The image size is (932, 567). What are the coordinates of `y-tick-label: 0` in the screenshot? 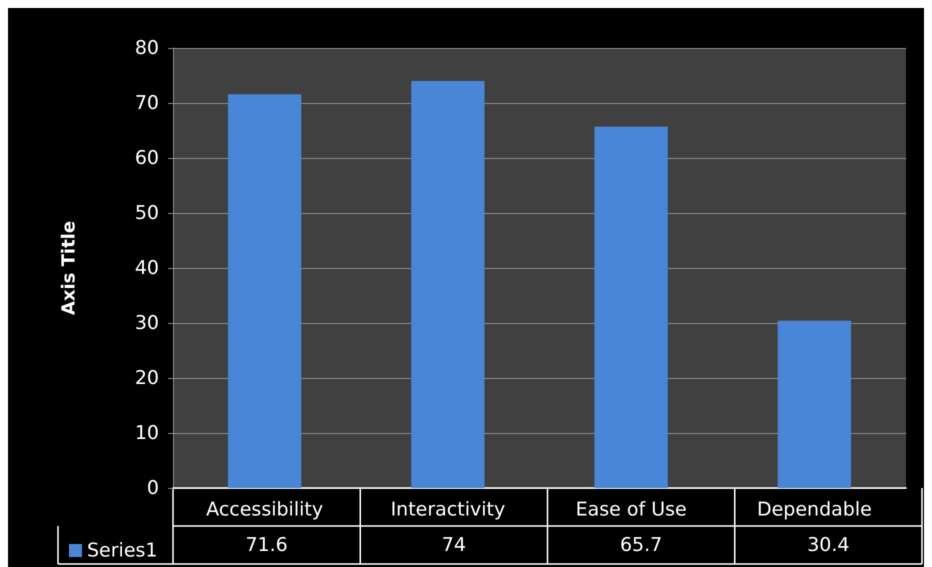 It's located at (152, 488).